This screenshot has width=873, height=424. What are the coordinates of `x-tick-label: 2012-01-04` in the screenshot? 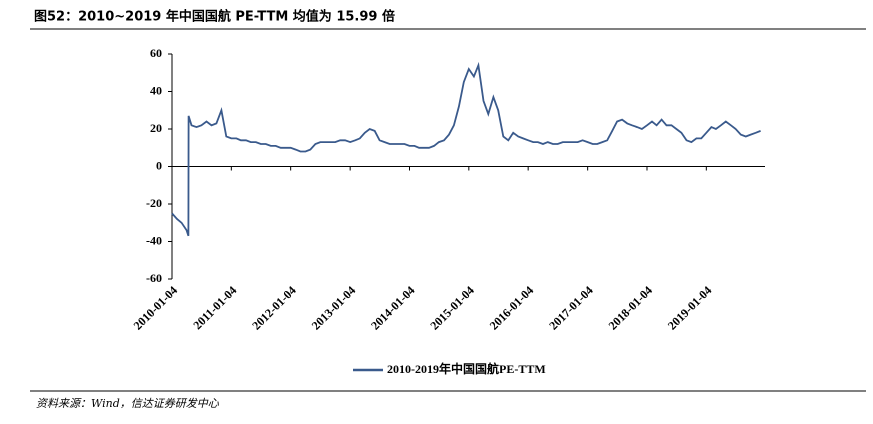 It's located at (273, 307).